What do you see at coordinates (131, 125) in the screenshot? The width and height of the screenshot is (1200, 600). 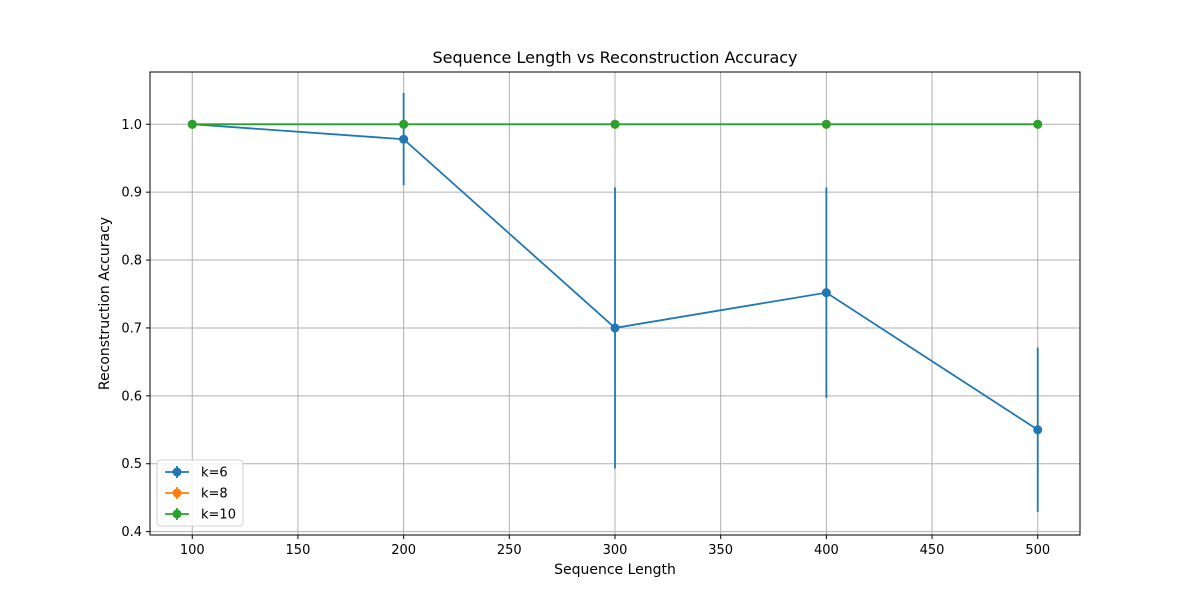 I see `y-tick-label: 1.0` at bounding box center [131, 125].